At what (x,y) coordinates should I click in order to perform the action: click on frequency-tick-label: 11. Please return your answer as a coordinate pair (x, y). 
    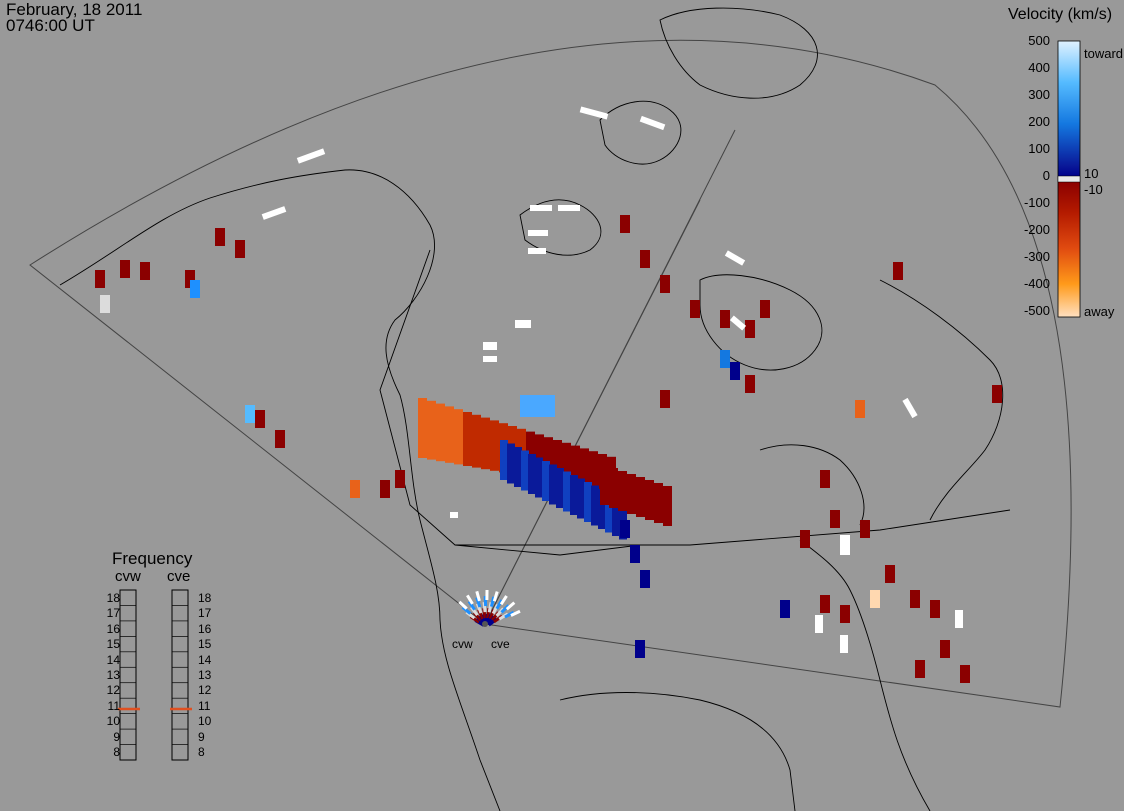
    Looking at the image, I should click on (204, 705).